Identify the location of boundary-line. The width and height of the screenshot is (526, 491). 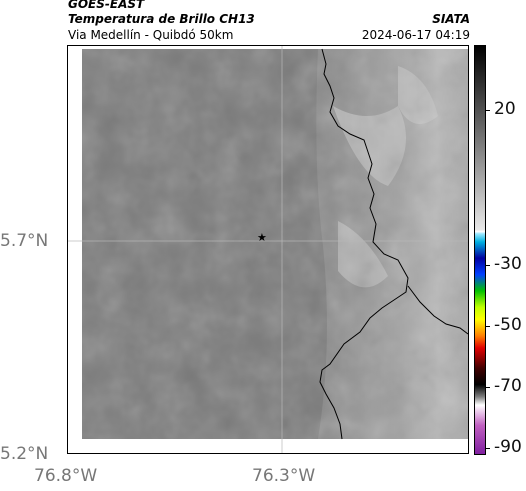
(364, 244).